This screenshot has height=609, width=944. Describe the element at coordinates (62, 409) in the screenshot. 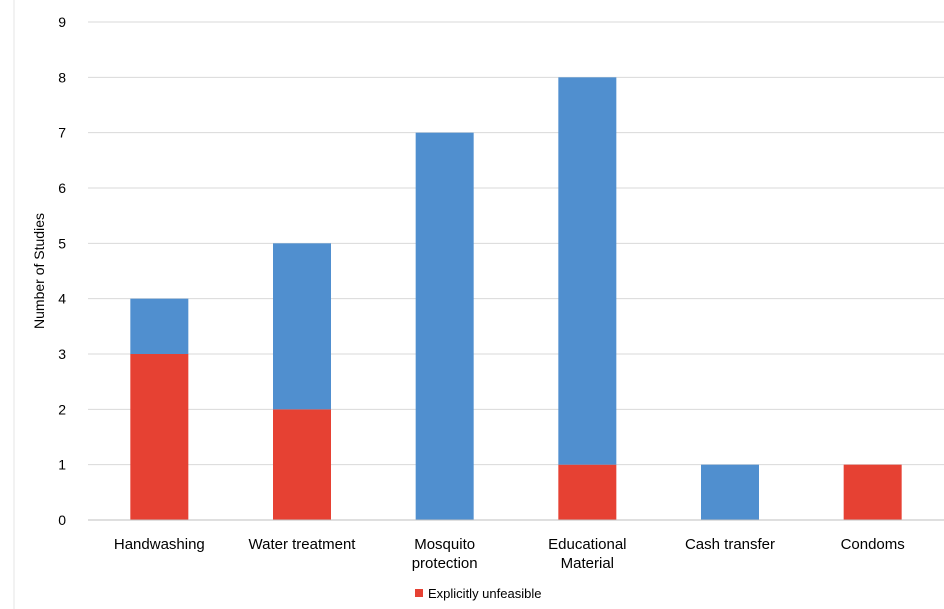

I see `y-tick-label: 2` at that location.